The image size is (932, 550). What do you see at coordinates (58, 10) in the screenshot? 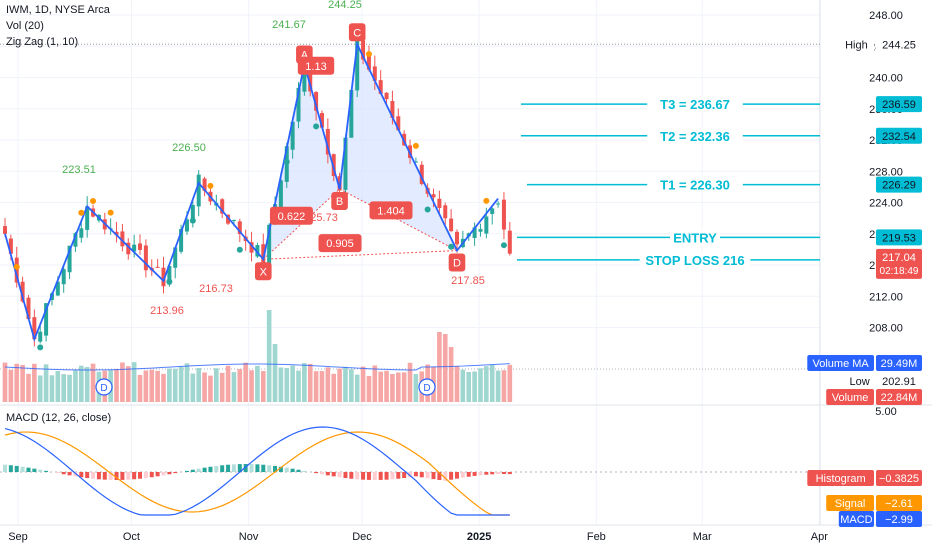
I see `symbol-legend: IWM, 1D, NYSE Arca` at bounding box center [58, 10].